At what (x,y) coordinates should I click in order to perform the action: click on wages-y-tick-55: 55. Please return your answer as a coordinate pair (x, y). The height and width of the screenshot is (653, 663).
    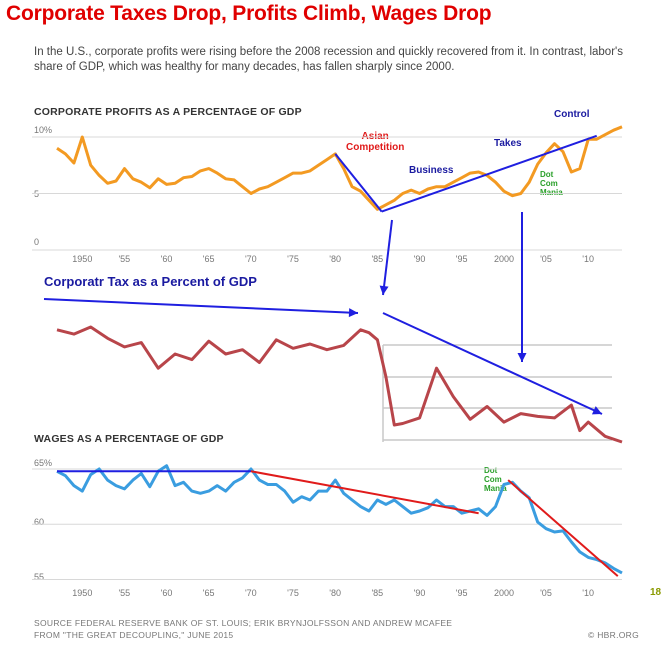
    Looking at the image, I should click on (39, 577).